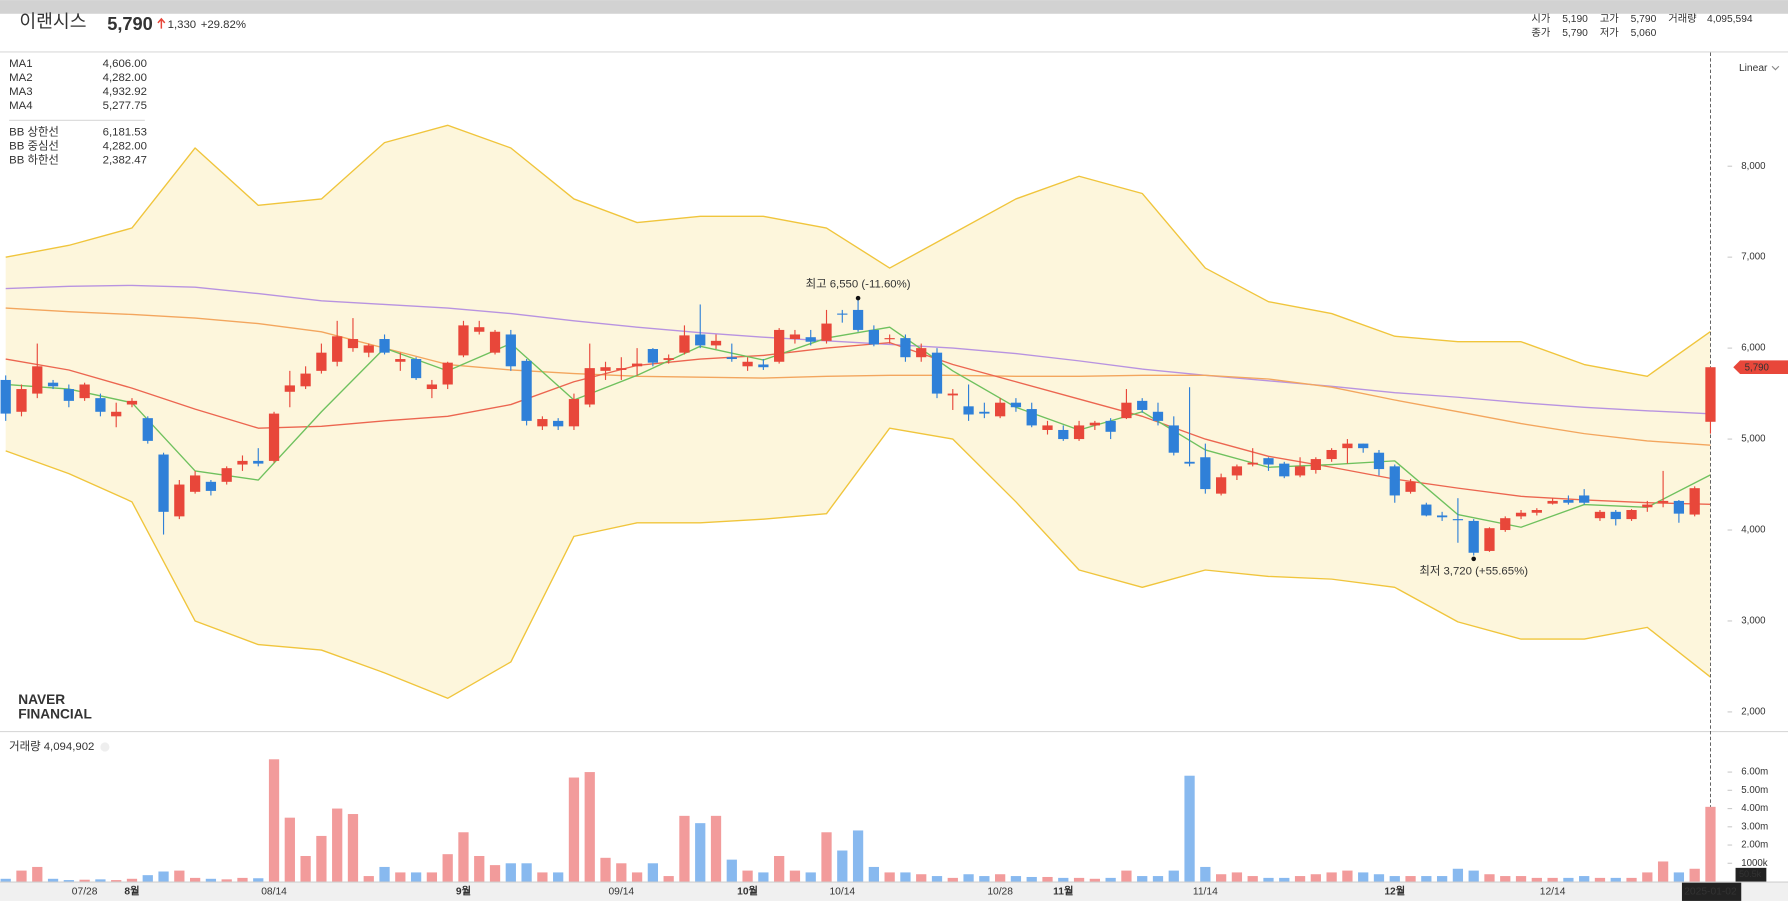  I want to click on volume-title: 거래량 4,094,902, so click(51, 746).